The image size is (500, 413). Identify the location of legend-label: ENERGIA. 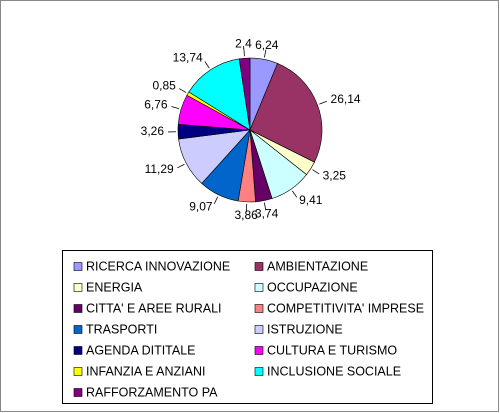
(114, 287).